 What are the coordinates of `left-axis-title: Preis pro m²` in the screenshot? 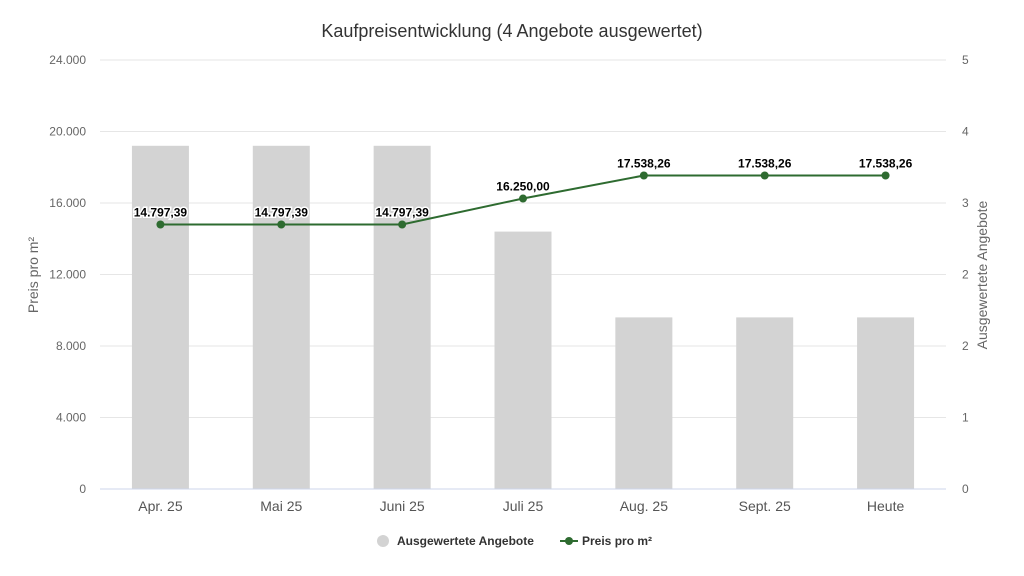 It's located at (33, 275).